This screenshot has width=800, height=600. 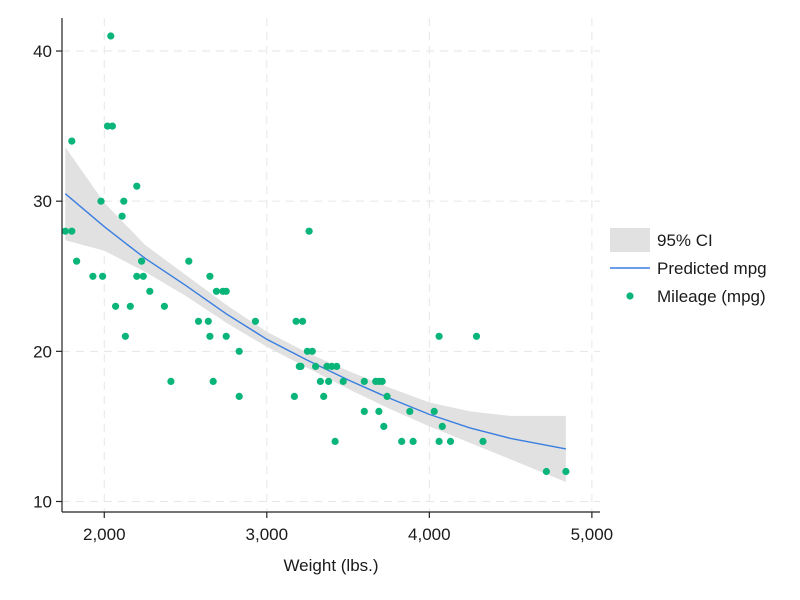 I want to click on y-tick-label-0: 10, so click(x=42, y=501).